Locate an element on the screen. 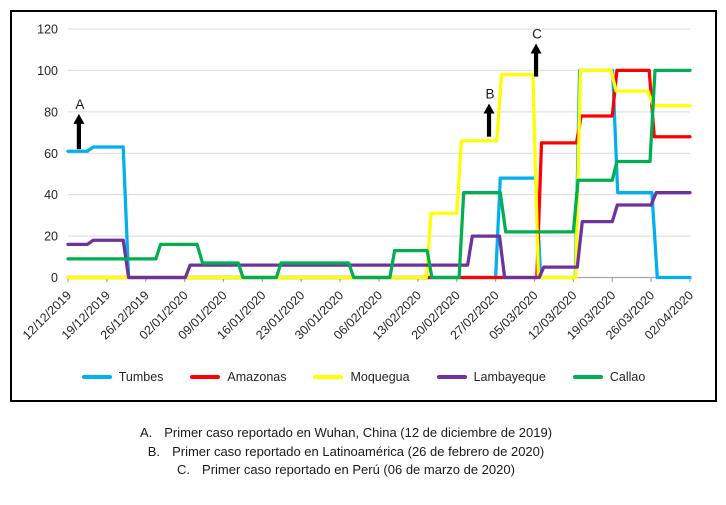 This screenshot has width=726, height=505. y-tick-label: 0 is located at coordinates (54, 278).